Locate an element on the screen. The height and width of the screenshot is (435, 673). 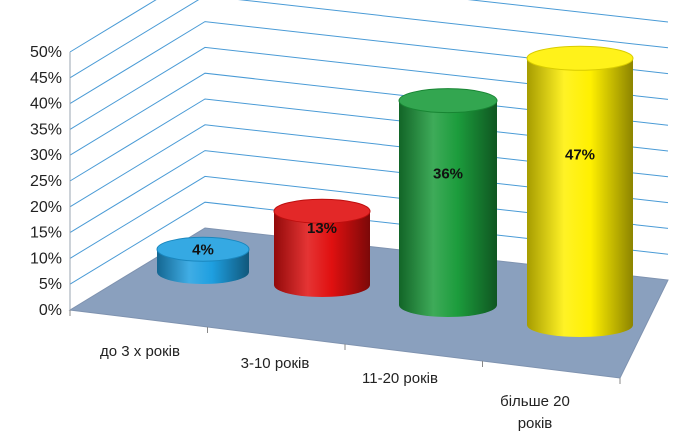
y-tick-label: 25% is located at coordinates (46, 181).